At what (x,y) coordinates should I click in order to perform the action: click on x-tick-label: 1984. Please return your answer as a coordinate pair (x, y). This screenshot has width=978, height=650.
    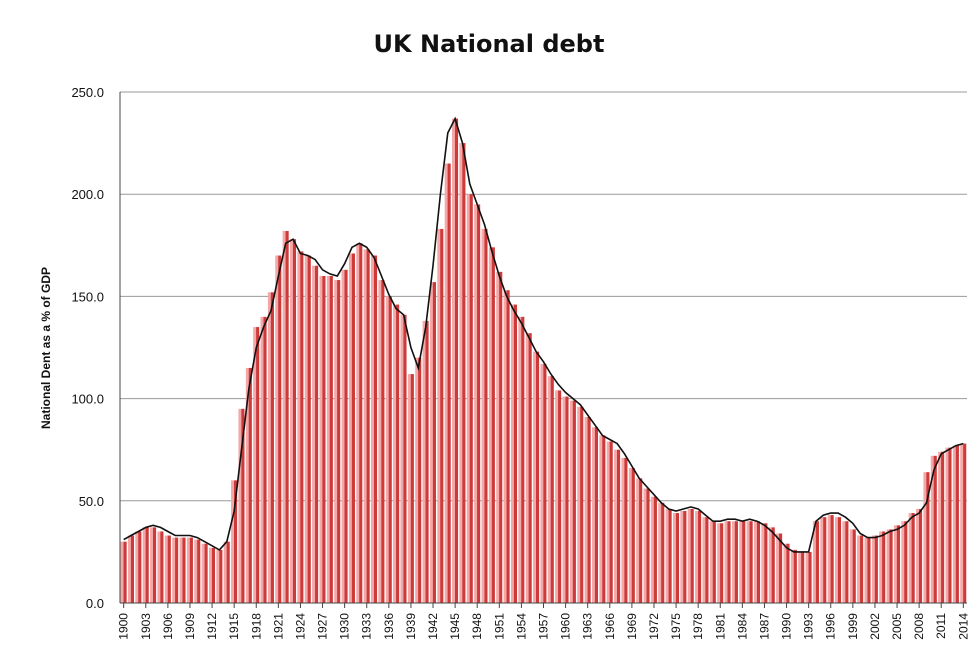
    Looking at the image, I should click on (742, 626).